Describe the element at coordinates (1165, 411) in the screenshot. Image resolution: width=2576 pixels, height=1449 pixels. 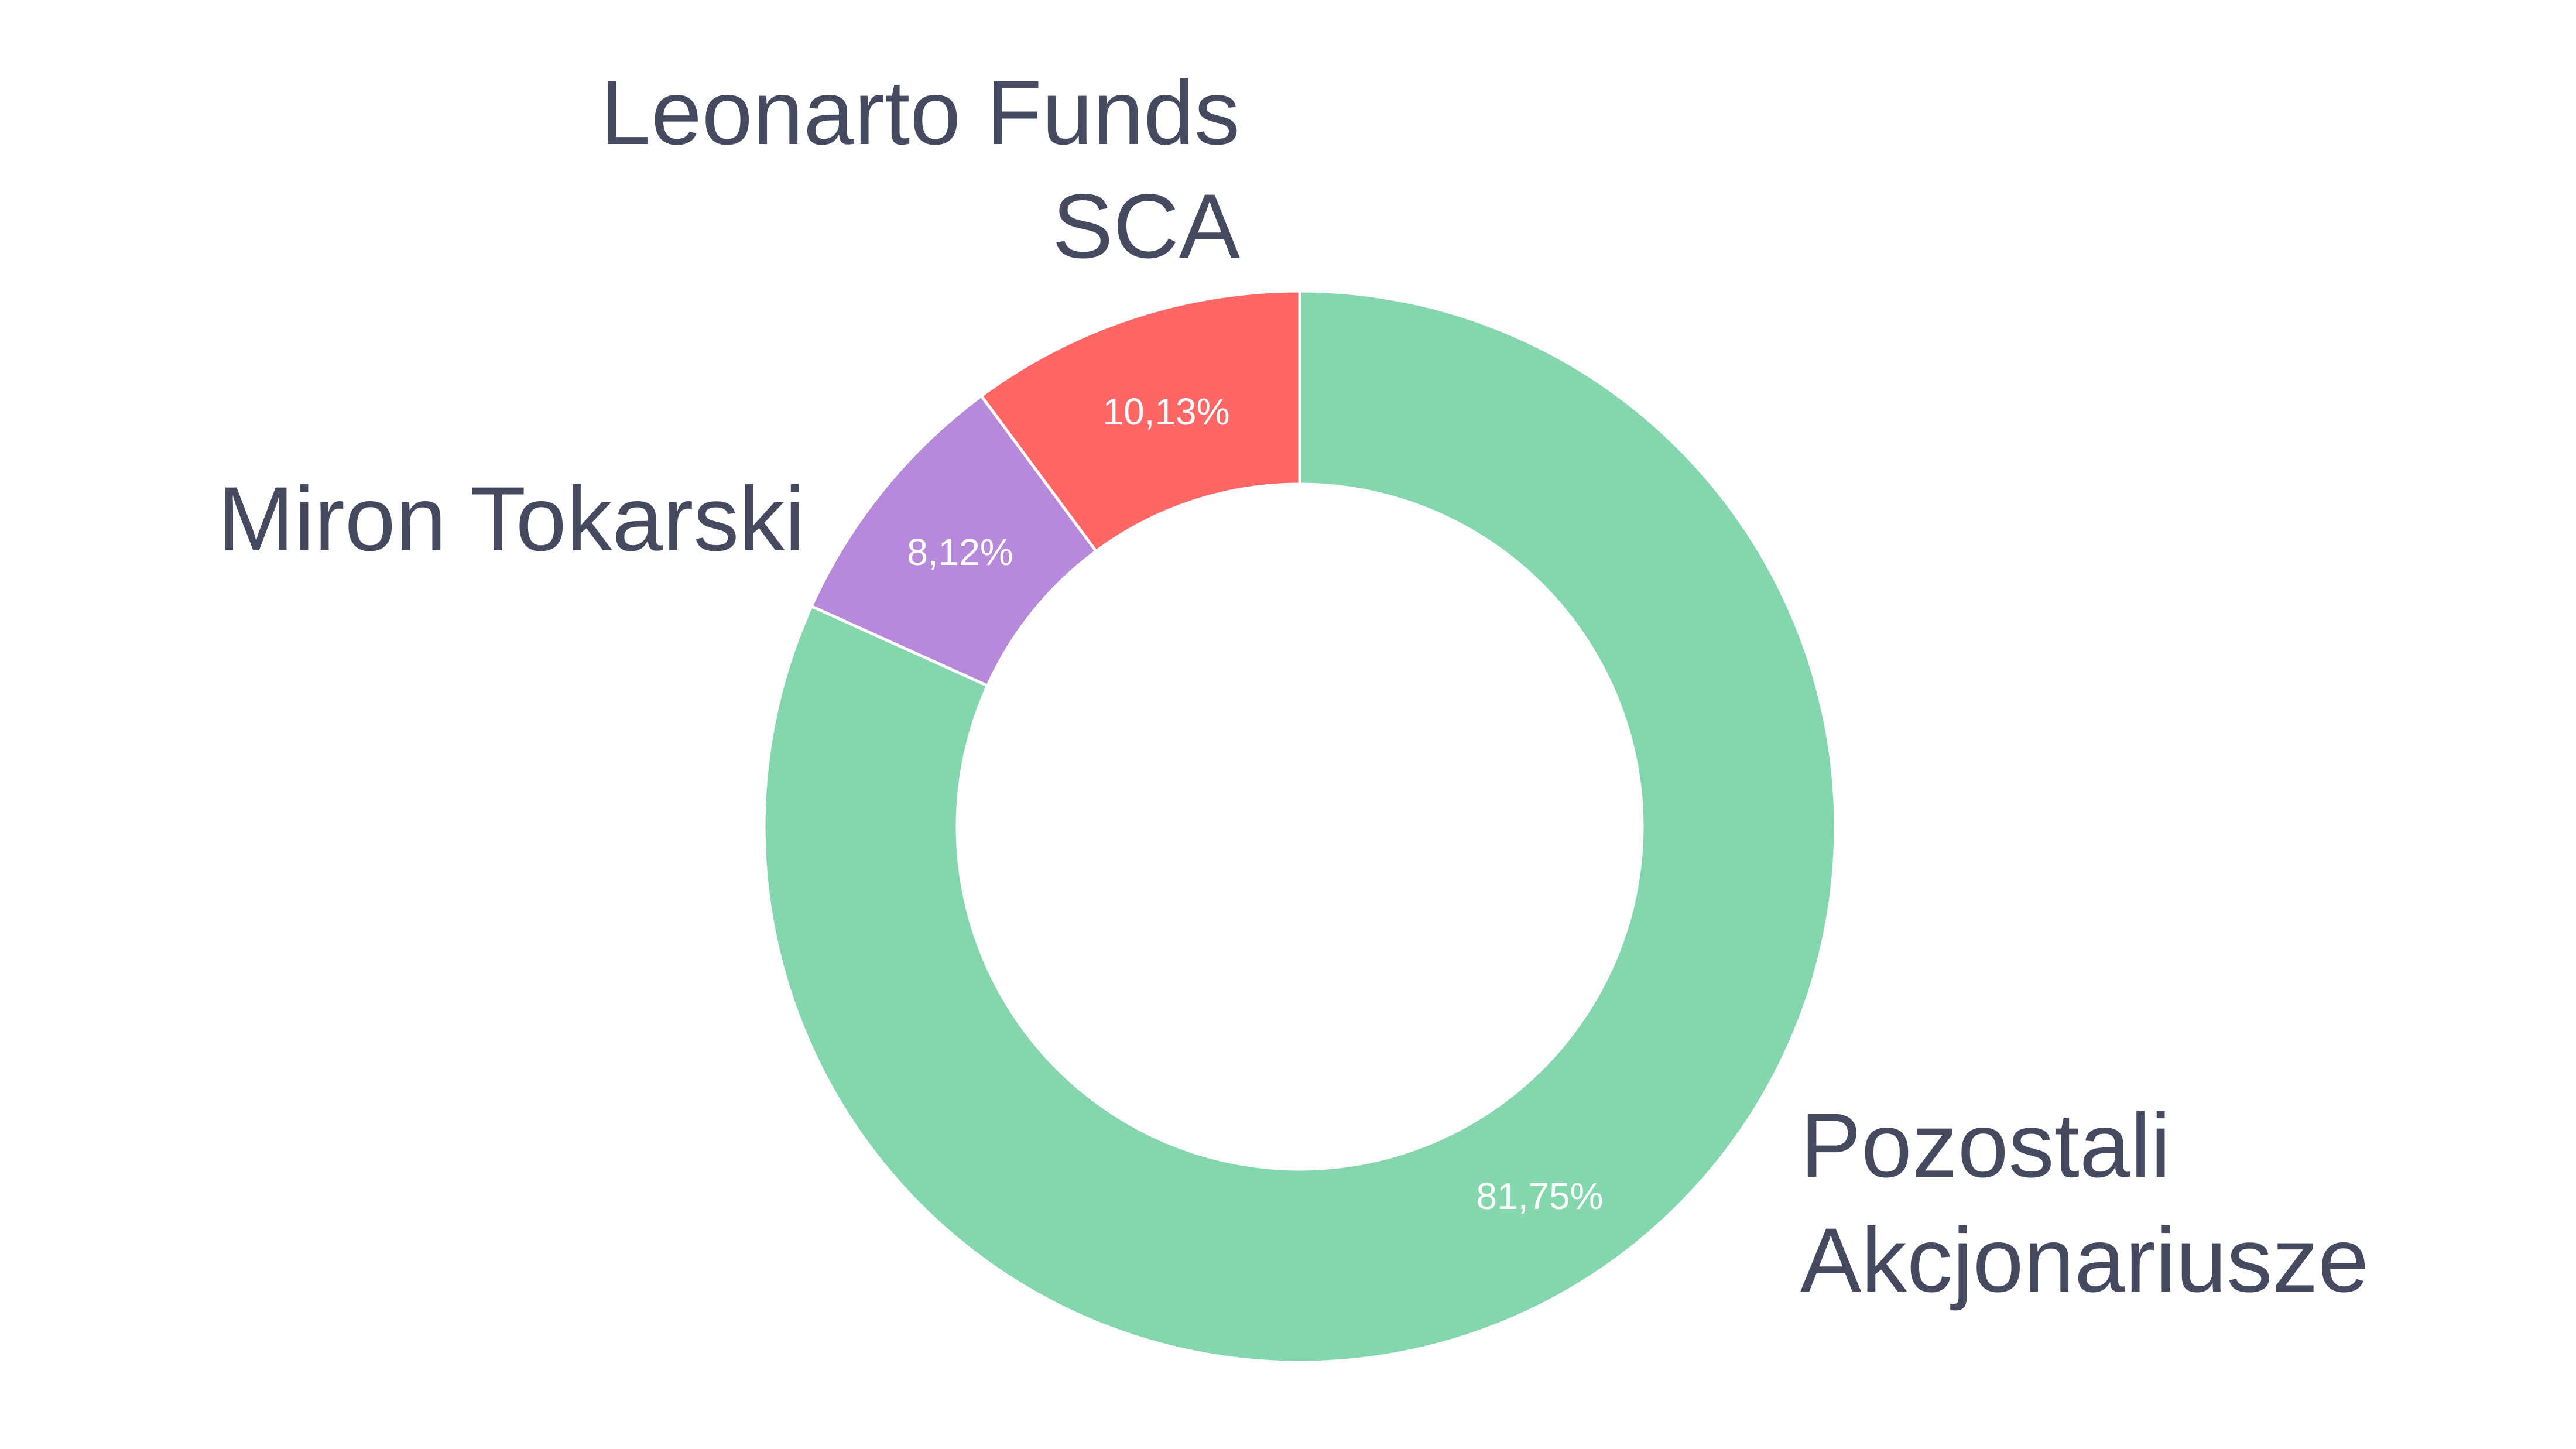
I see `value-label-leonarto: 10,13%` at that location.